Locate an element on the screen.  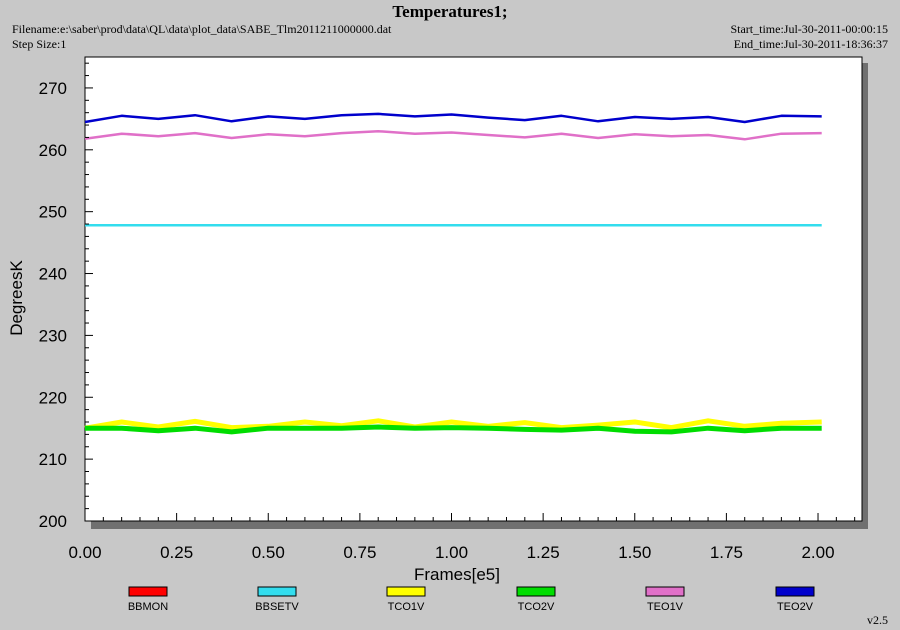
legend-swatch-tco2v is located at coordinates (536, 591).